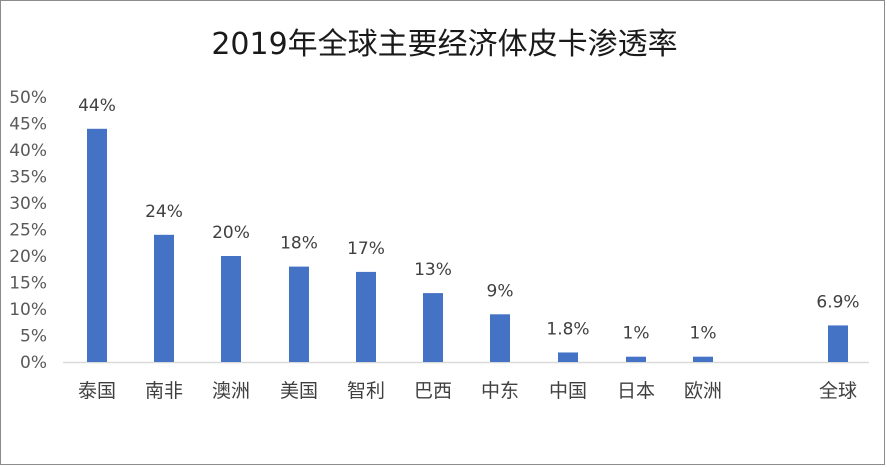 Image resolution: width=887 pixels, height=467 pixels. I want to click on data-label: 6.9%, so click(837, 302).